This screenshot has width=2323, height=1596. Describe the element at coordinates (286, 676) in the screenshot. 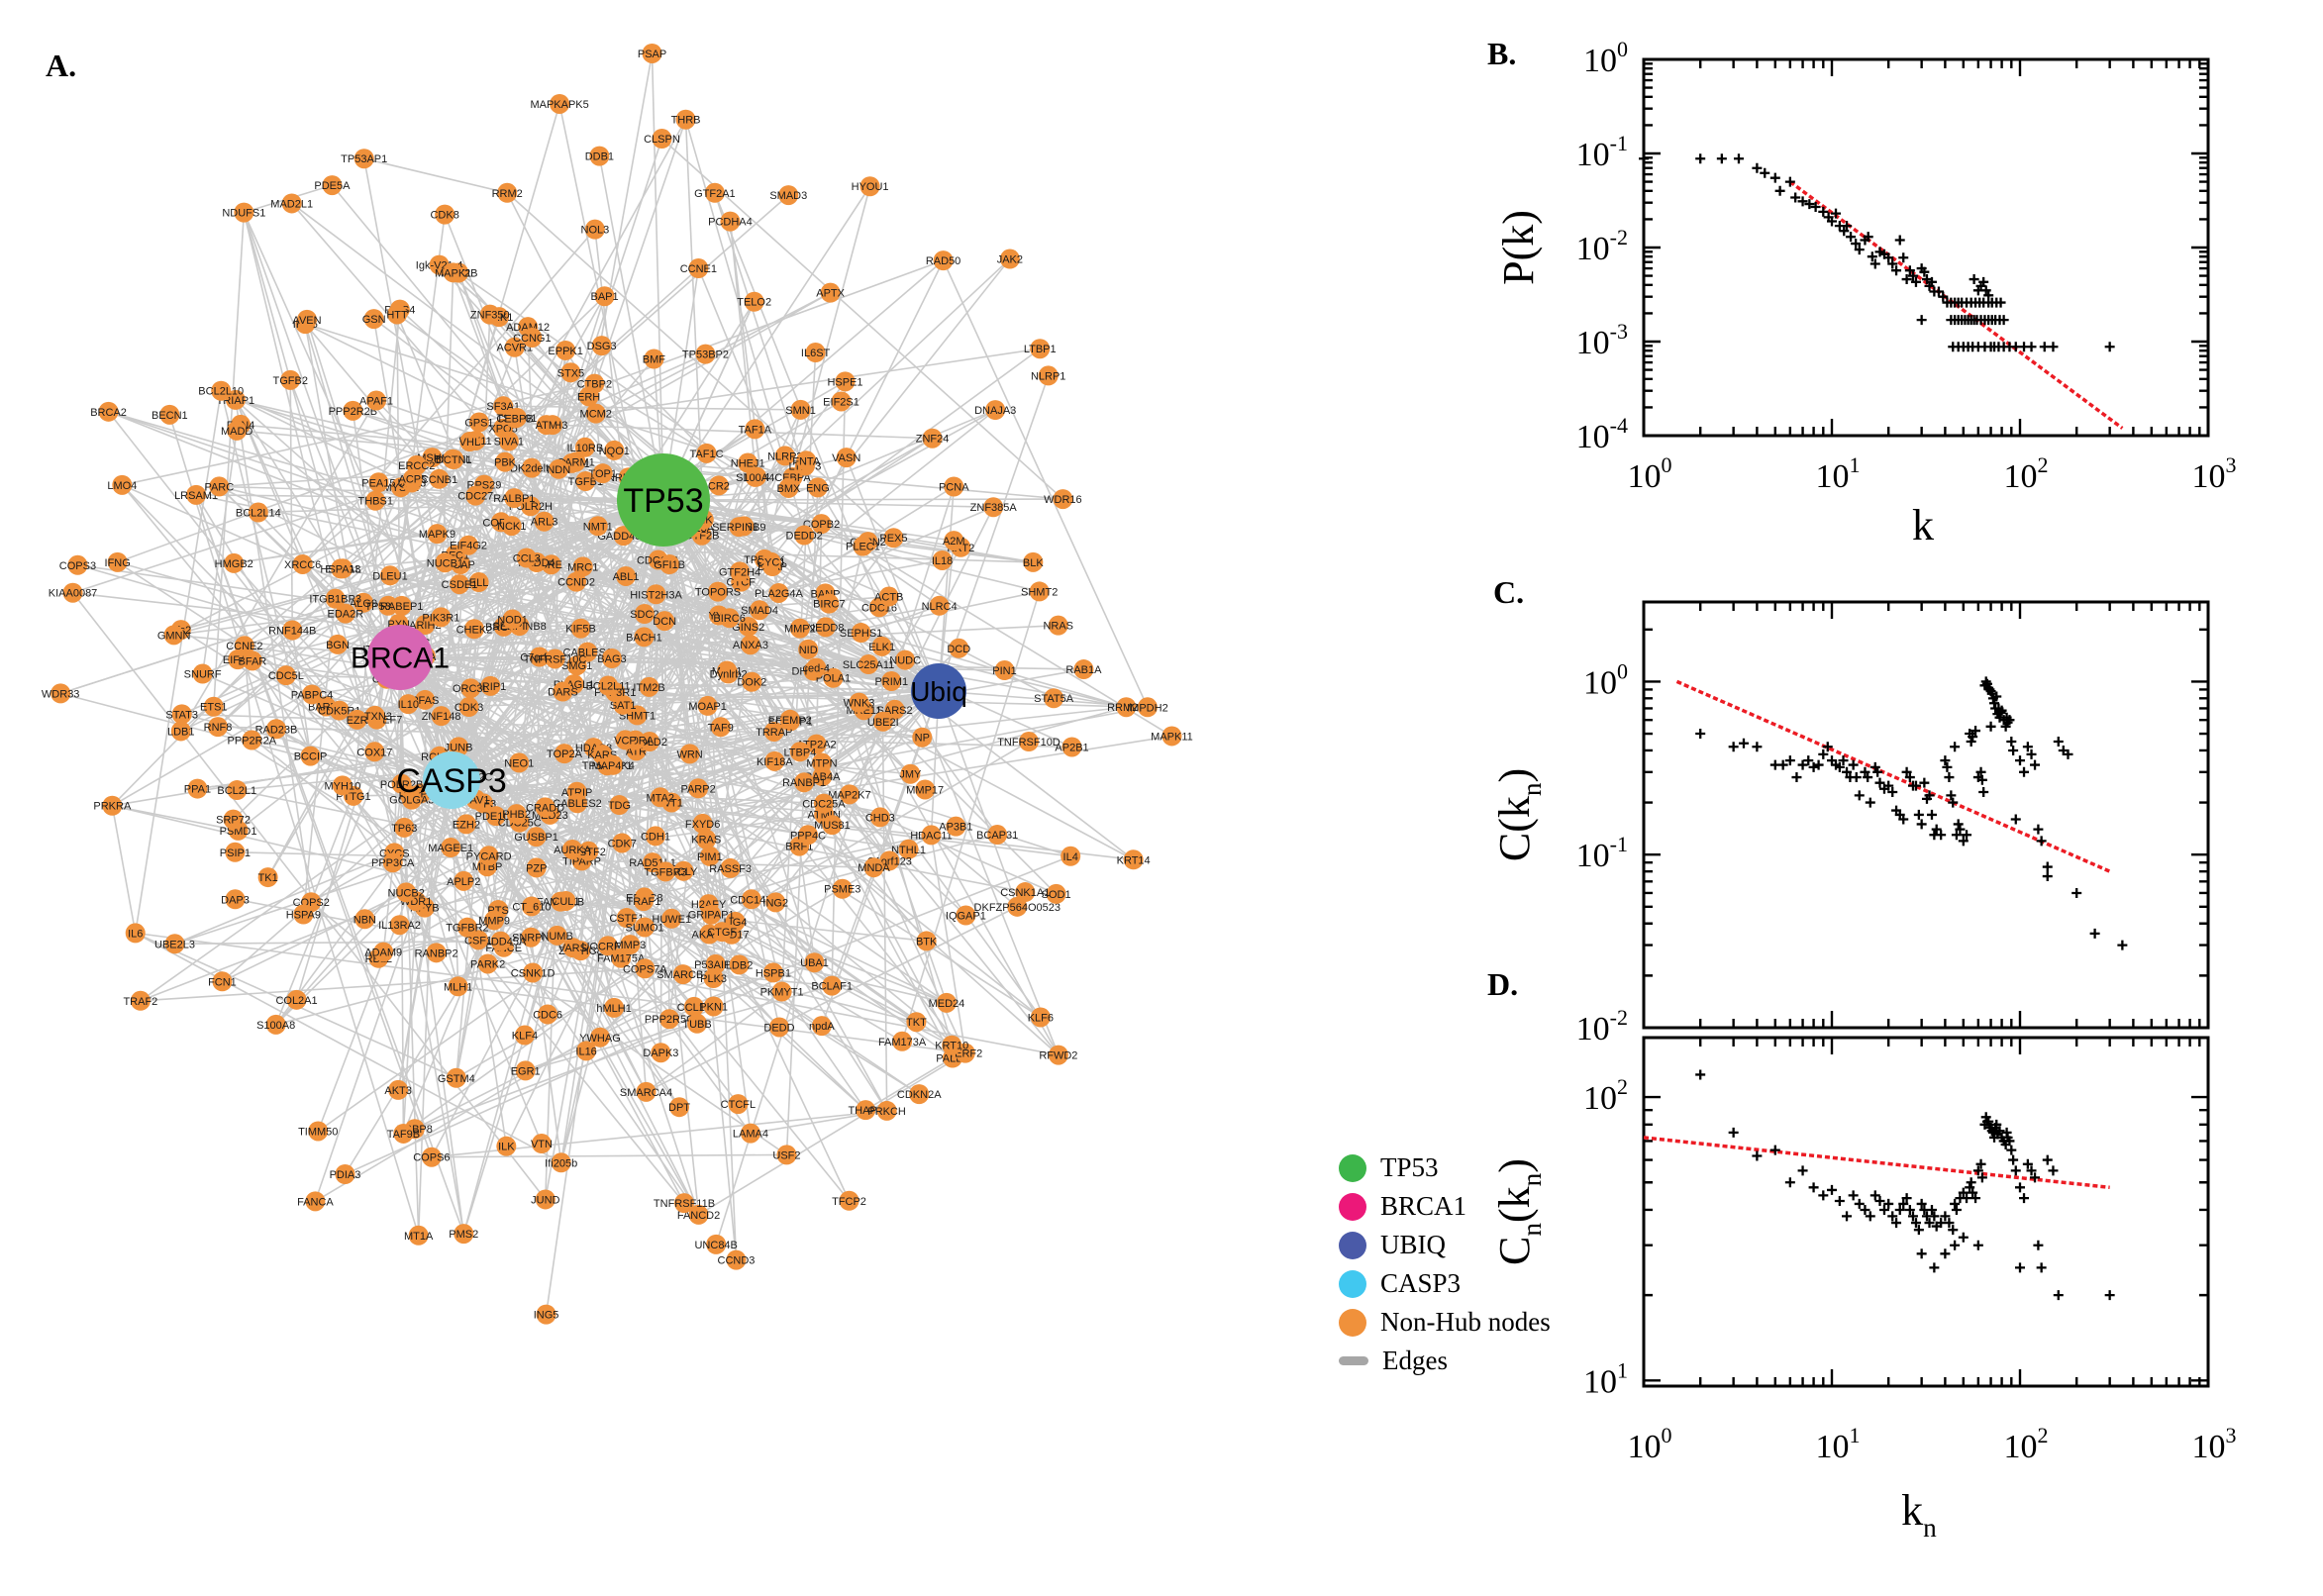

I see `network-node-label: CDC5L` at that location.